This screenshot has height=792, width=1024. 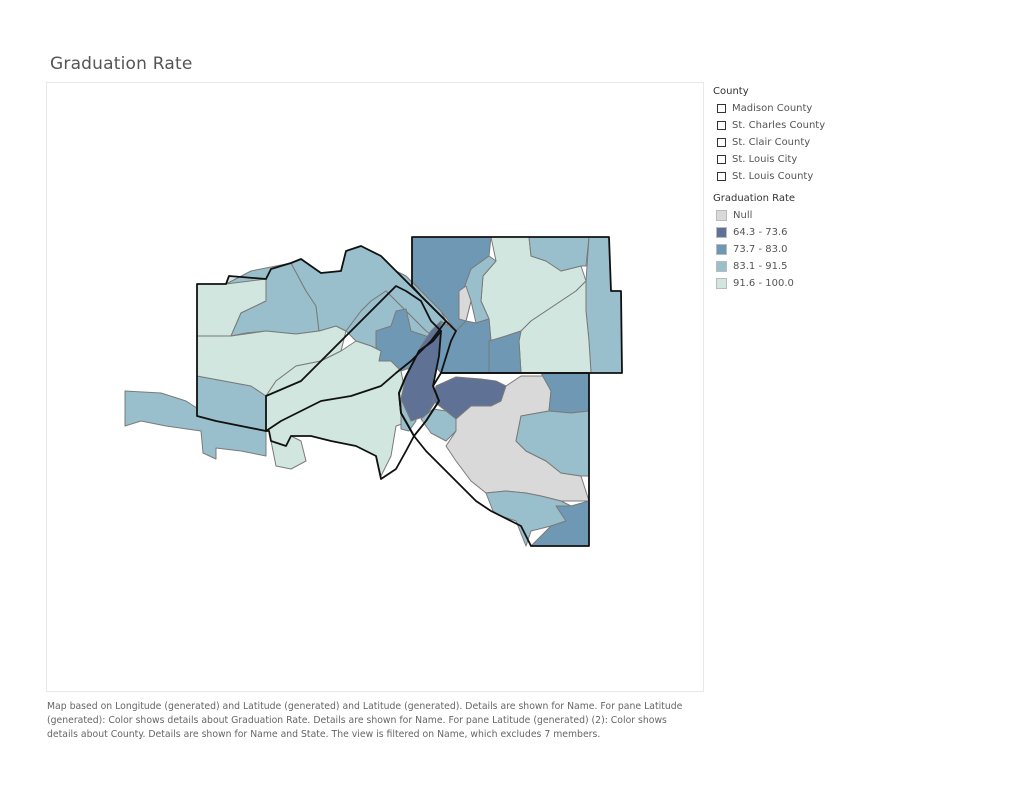 I want to click on legend-label: 73.7 - 83.0, so click(x=760, y=249).